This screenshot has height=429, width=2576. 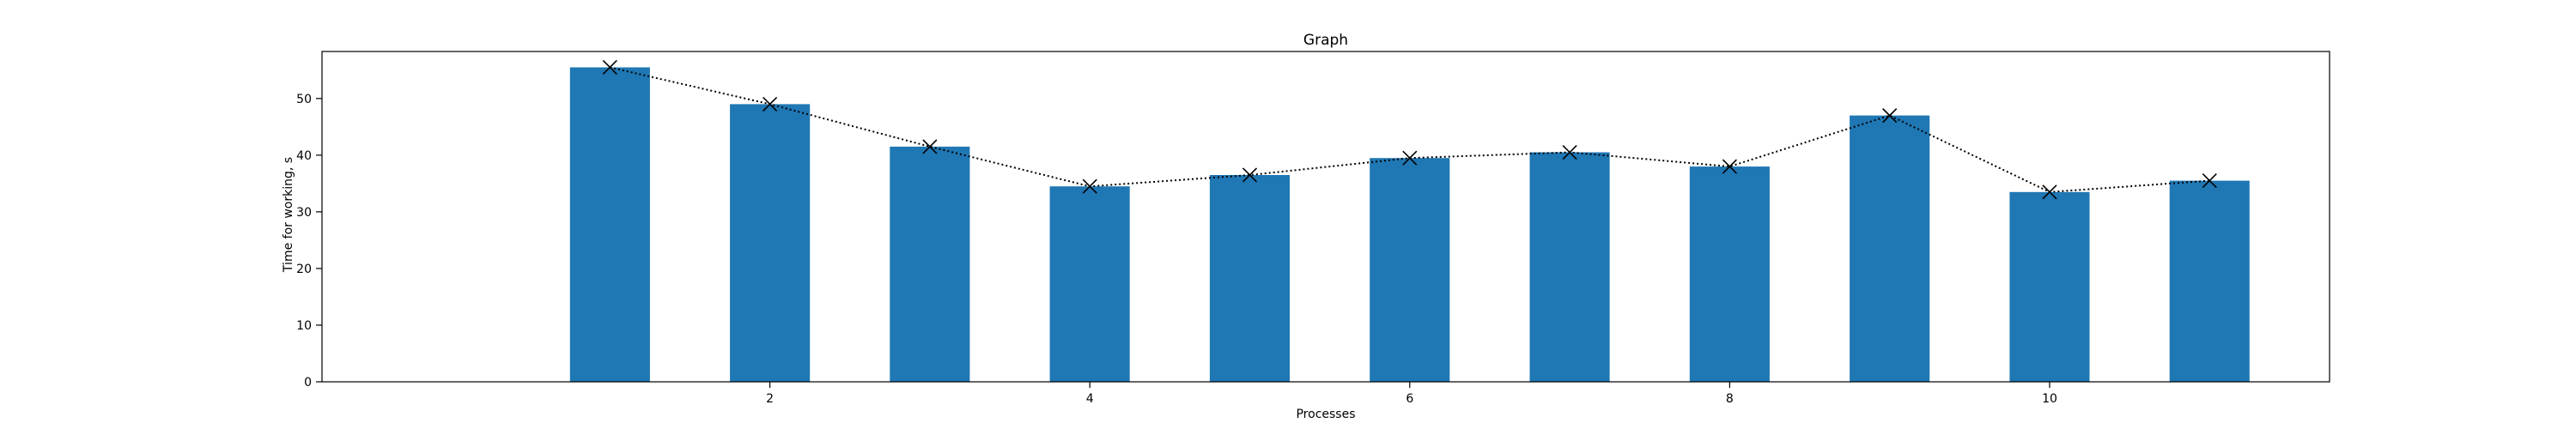 I want to click on x-axis-label: Processes, so click(x=1325, y=414).